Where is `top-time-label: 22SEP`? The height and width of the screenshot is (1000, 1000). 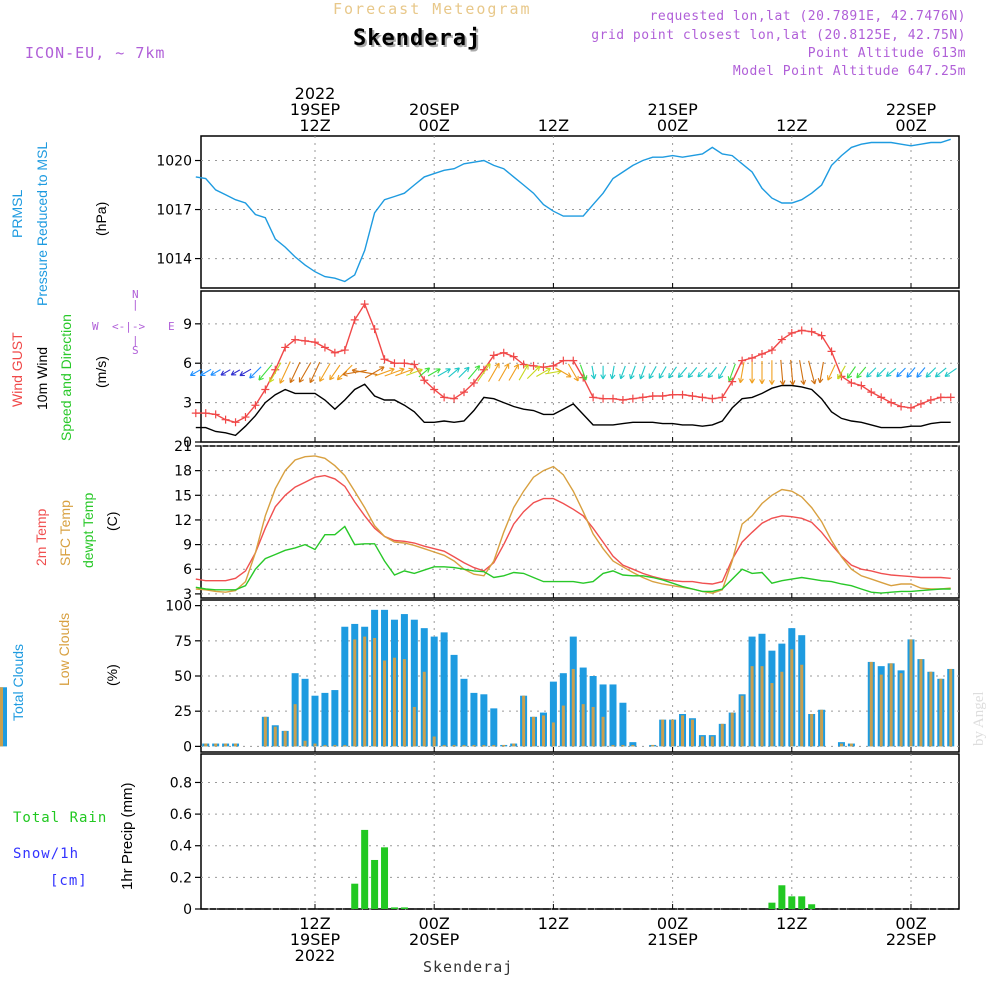
top-time-label: 22SEP is located at coordinates (911, 109).